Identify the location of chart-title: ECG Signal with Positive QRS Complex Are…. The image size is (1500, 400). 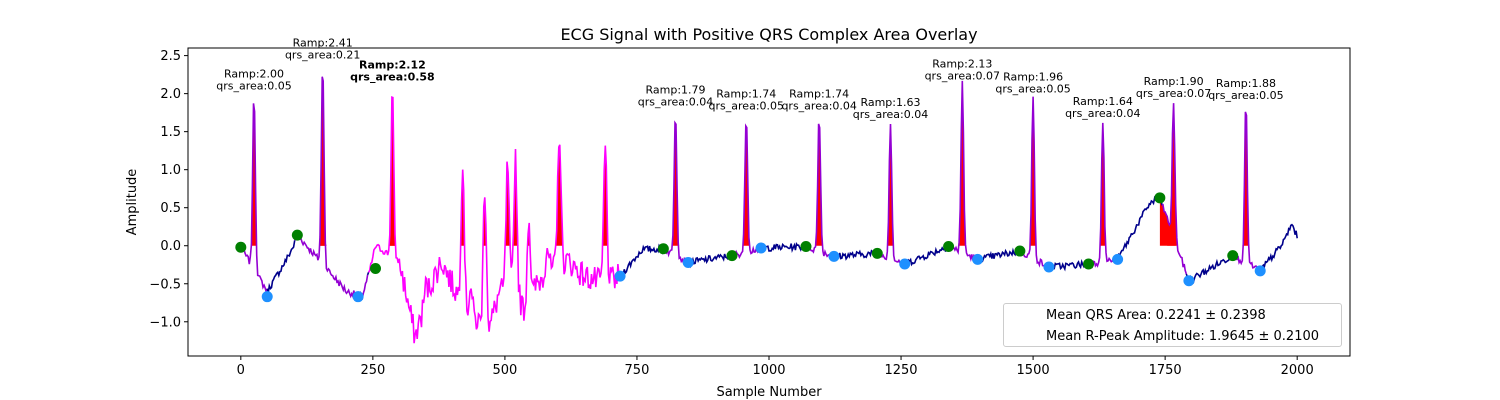
(768, 34).